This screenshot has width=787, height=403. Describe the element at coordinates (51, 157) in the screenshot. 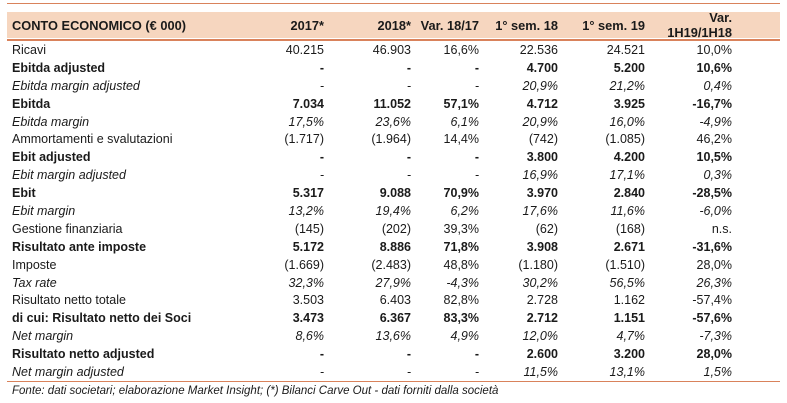

I see `row-label: Ebit adjusted` at that location.